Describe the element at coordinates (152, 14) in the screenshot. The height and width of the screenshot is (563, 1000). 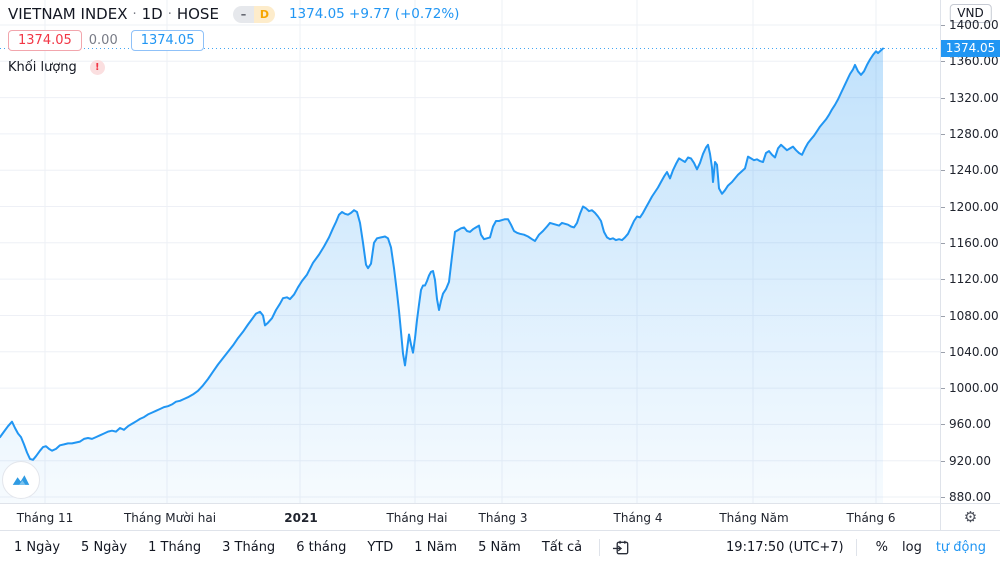
I see `interval-label: 1D` at that location.